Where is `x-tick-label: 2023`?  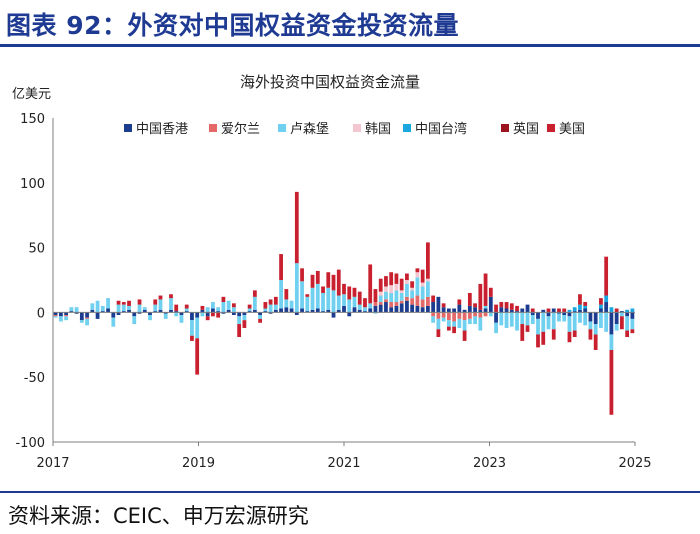 x-tick-label: 2023 is located at coordinates (489, 463).